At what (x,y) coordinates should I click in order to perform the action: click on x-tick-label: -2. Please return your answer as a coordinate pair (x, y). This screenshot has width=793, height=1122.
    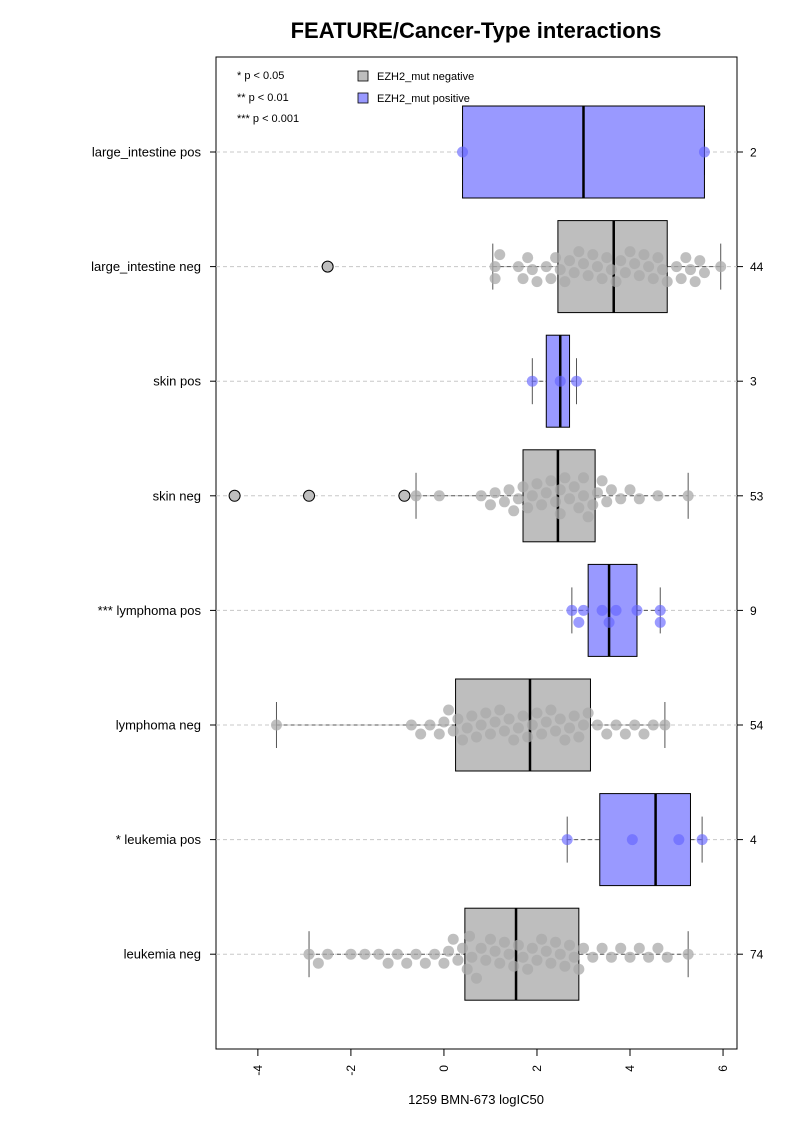
    Looking at the image, I should click on (351, 1070).